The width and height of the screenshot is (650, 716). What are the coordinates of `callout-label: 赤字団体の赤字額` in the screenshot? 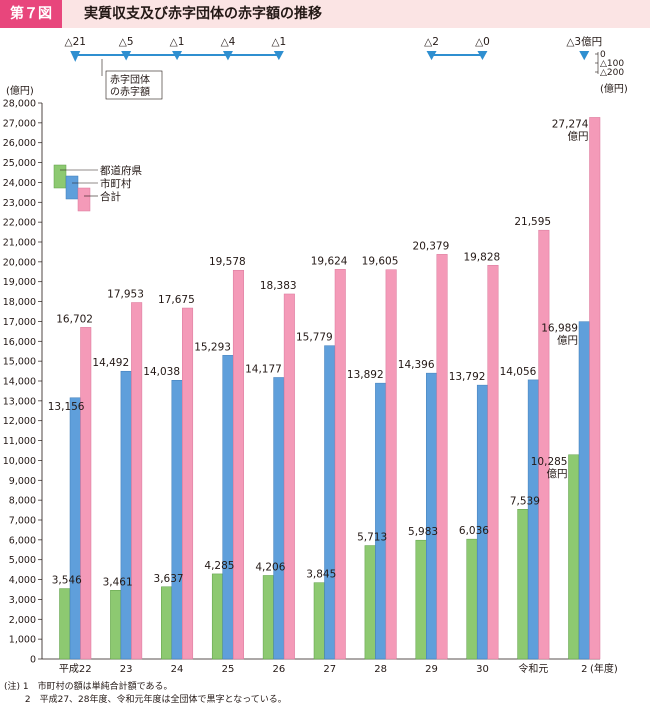 It's located at (130, 85).